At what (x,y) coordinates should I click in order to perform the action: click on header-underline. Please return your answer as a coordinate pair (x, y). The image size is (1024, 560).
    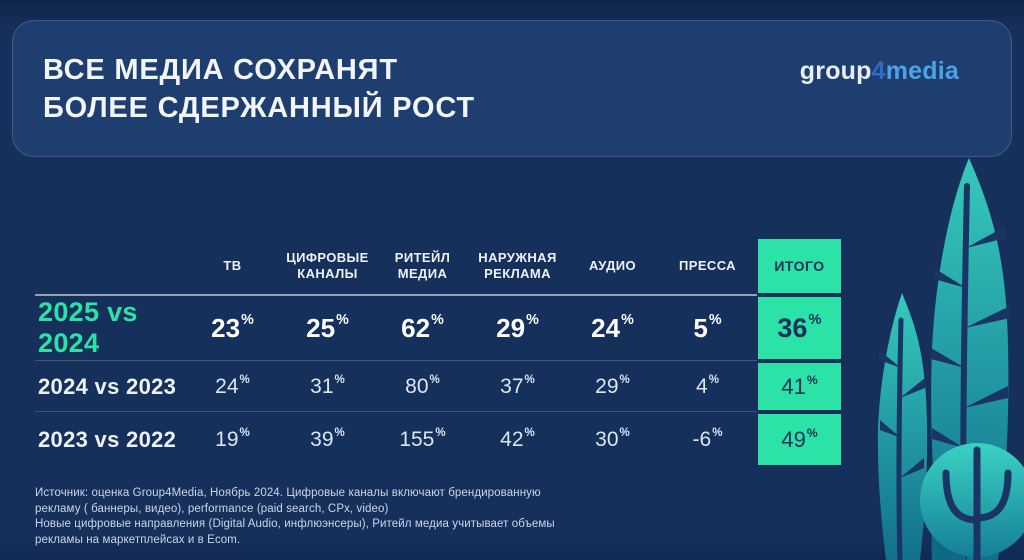
    Looking at the image, I should click on (396, 295).